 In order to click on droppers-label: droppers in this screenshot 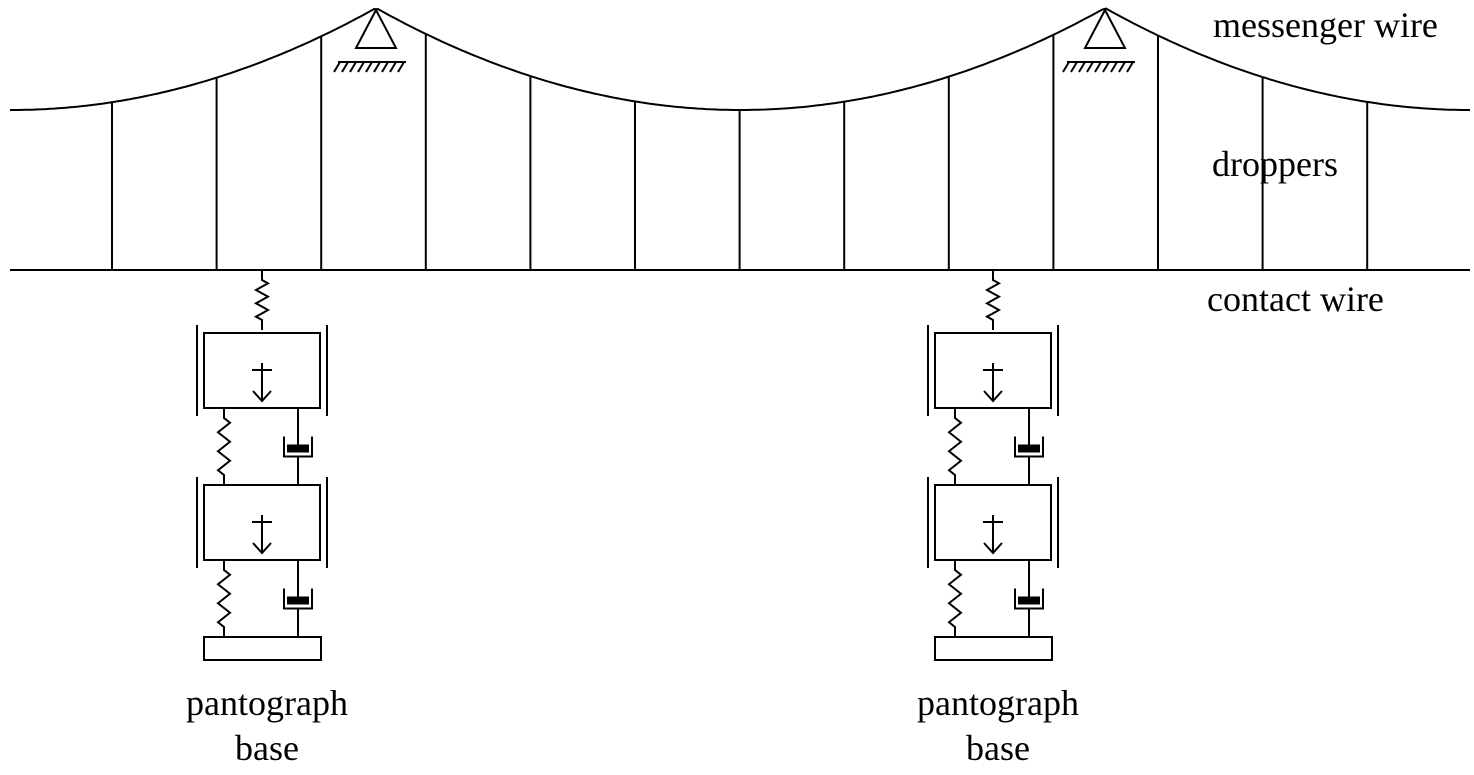, I will do `click(1275, 164)`.